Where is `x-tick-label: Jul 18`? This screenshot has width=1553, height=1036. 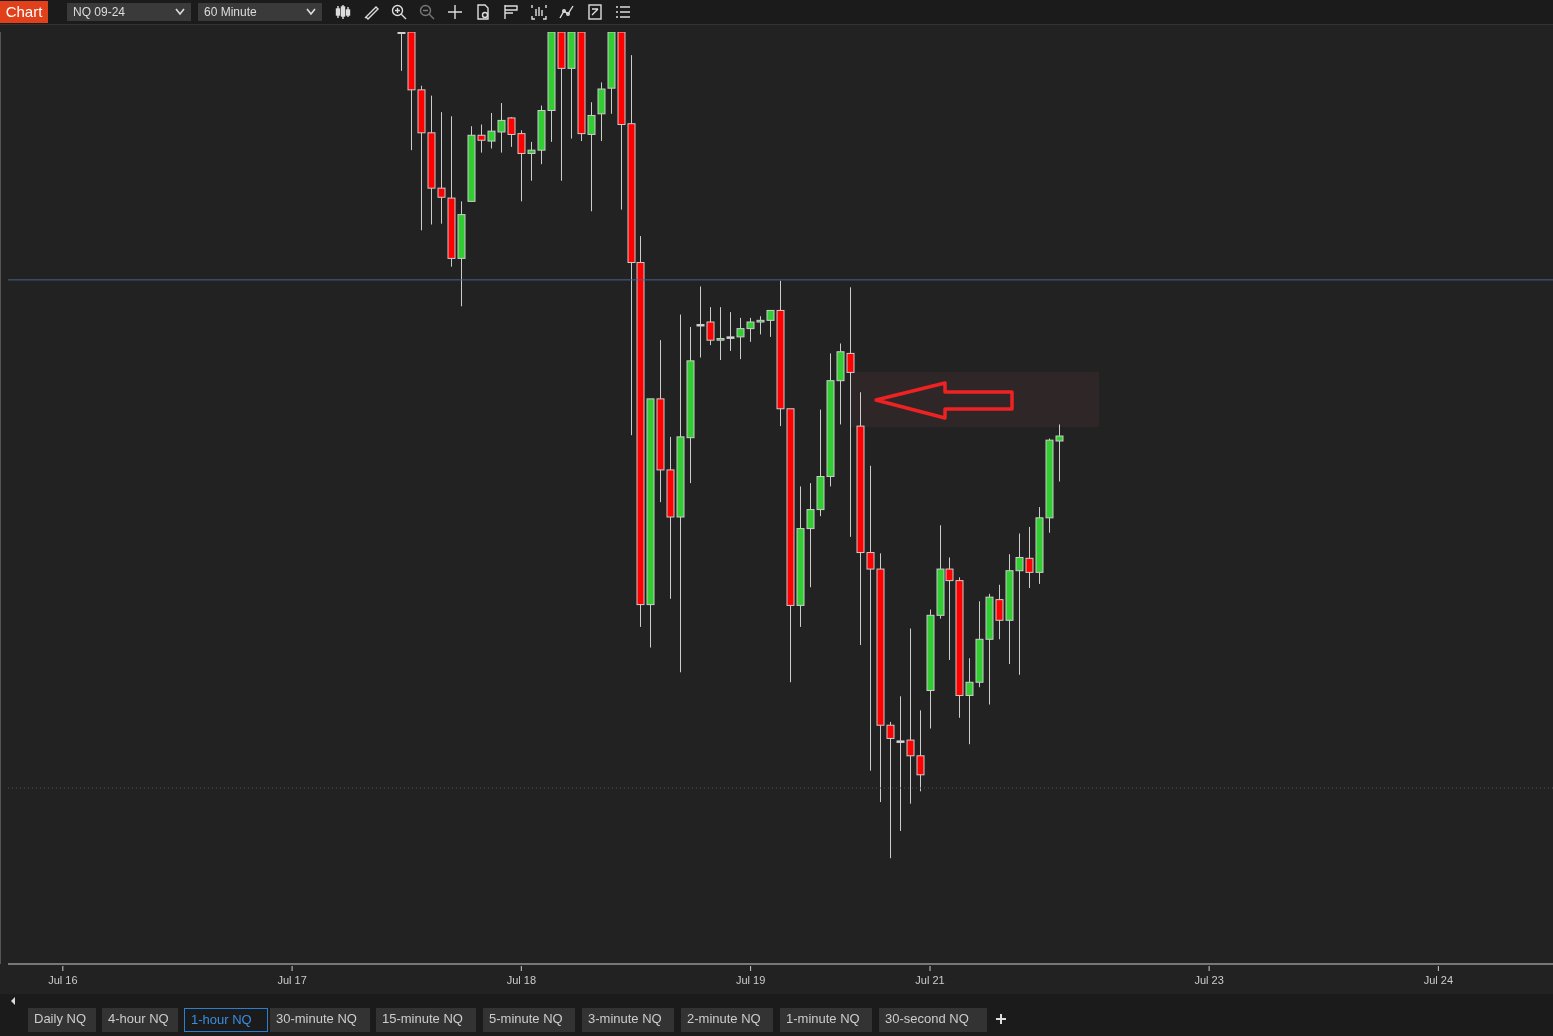 x-tick-label: Jul 18 is located at coordinates (521, 980).